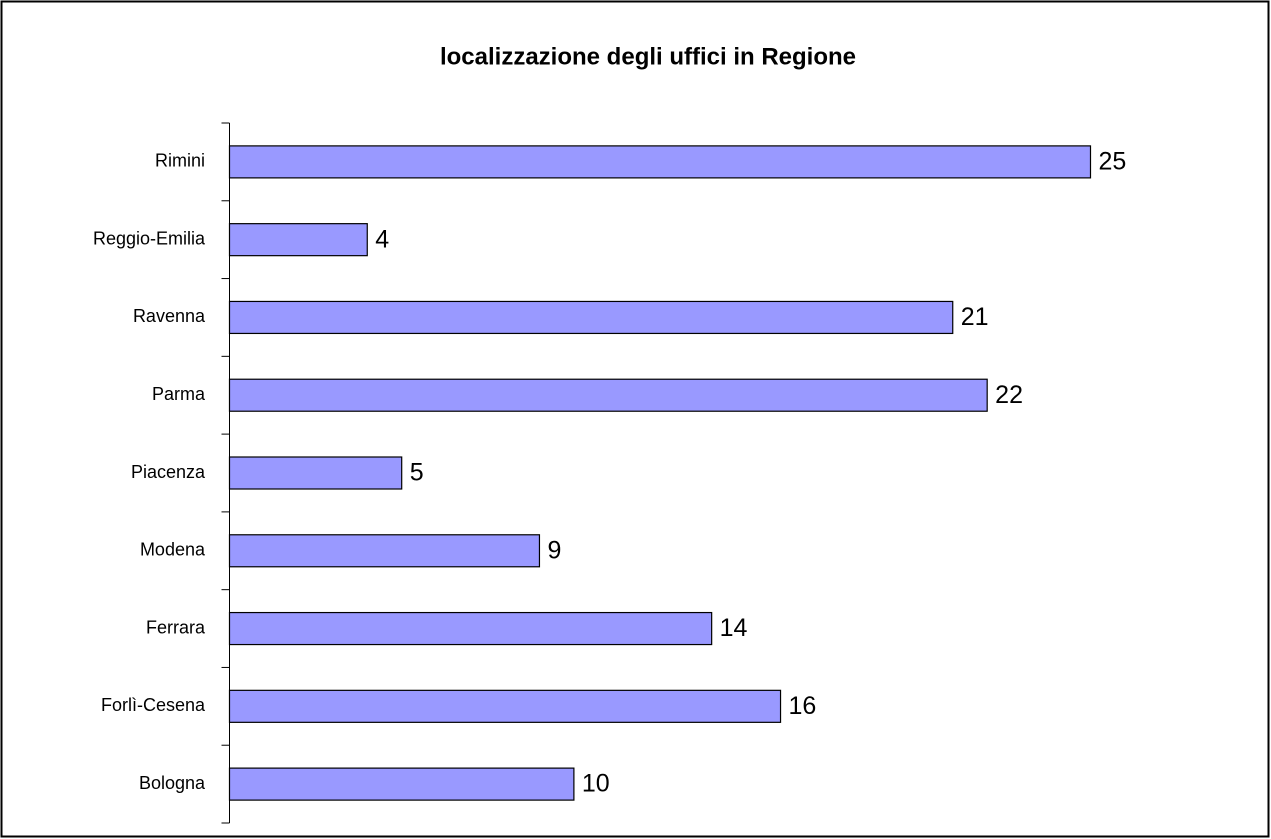 This screenshot has height=839, width=1271. I want to click on data-label: 21, so click(975, 317).